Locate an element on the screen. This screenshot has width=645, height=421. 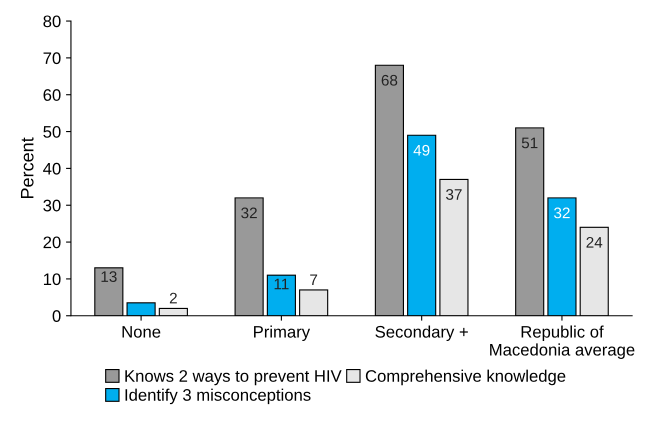
legend-label: Knows 2 ways to prevent HIV is located at coordinates (233, 378).